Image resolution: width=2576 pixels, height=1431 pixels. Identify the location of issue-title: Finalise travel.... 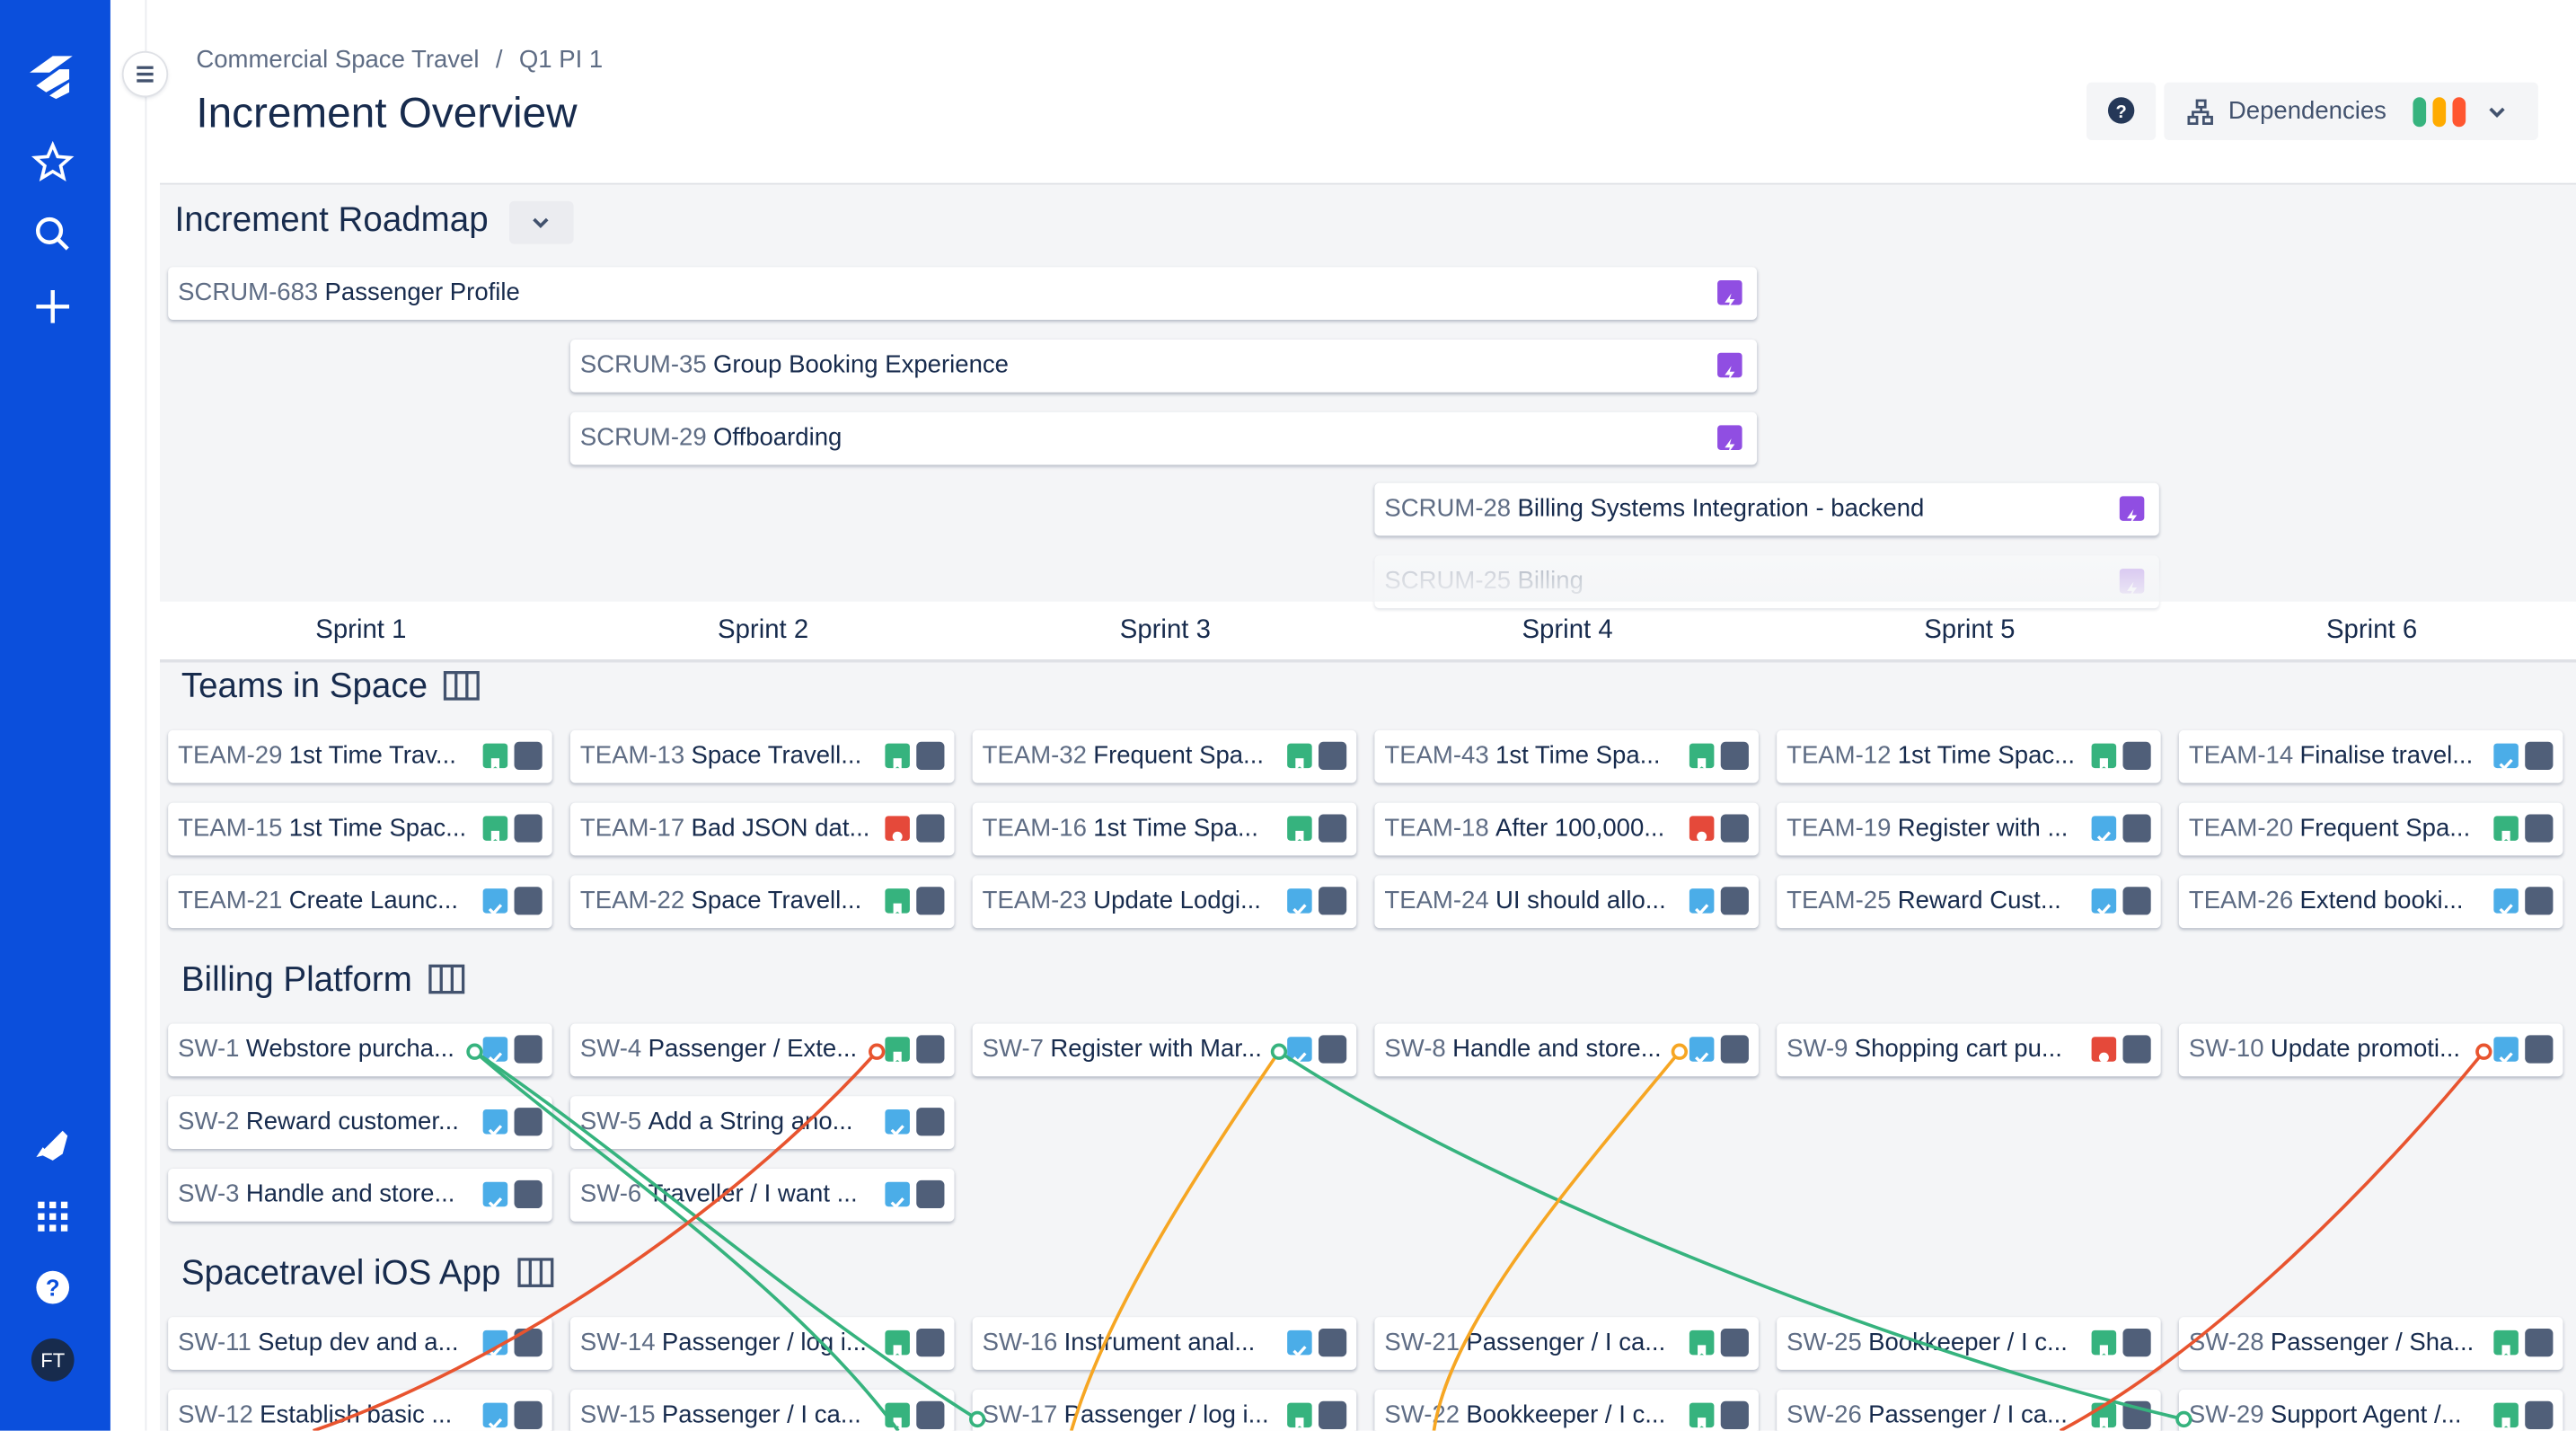
(2386, 755).